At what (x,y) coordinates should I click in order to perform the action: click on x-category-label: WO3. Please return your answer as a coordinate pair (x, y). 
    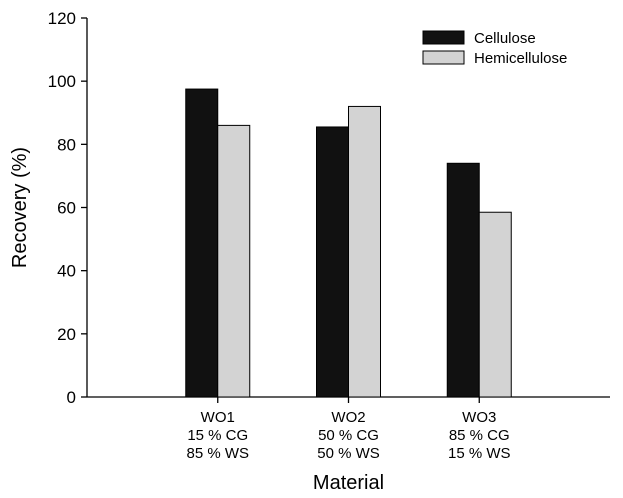
    Looking at the image, I should click on (479, 417).